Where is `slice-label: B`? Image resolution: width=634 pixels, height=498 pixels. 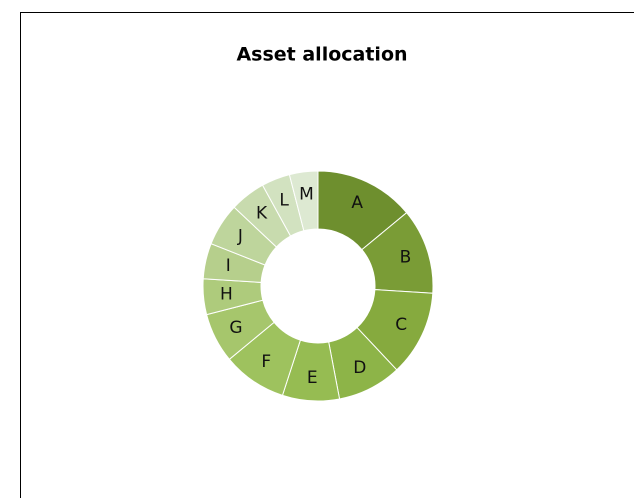
slice-label: B is located at coordinates (406, 258).